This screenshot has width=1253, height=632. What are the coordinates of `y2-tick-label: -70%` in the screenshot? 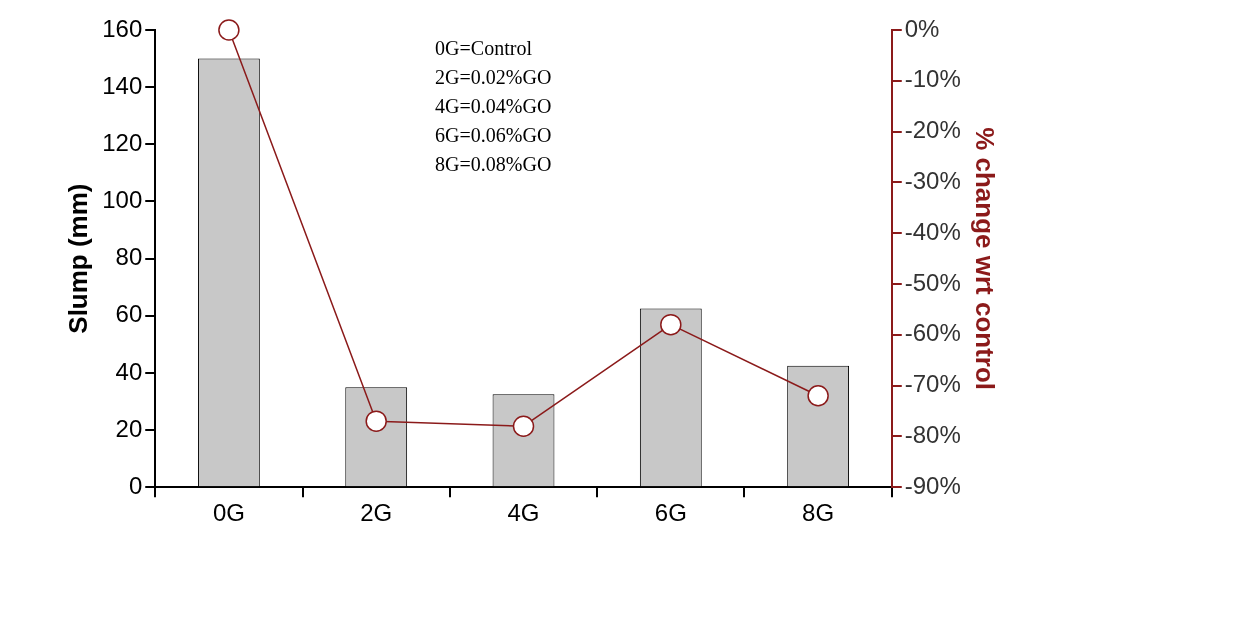 It's located at (932, 384).